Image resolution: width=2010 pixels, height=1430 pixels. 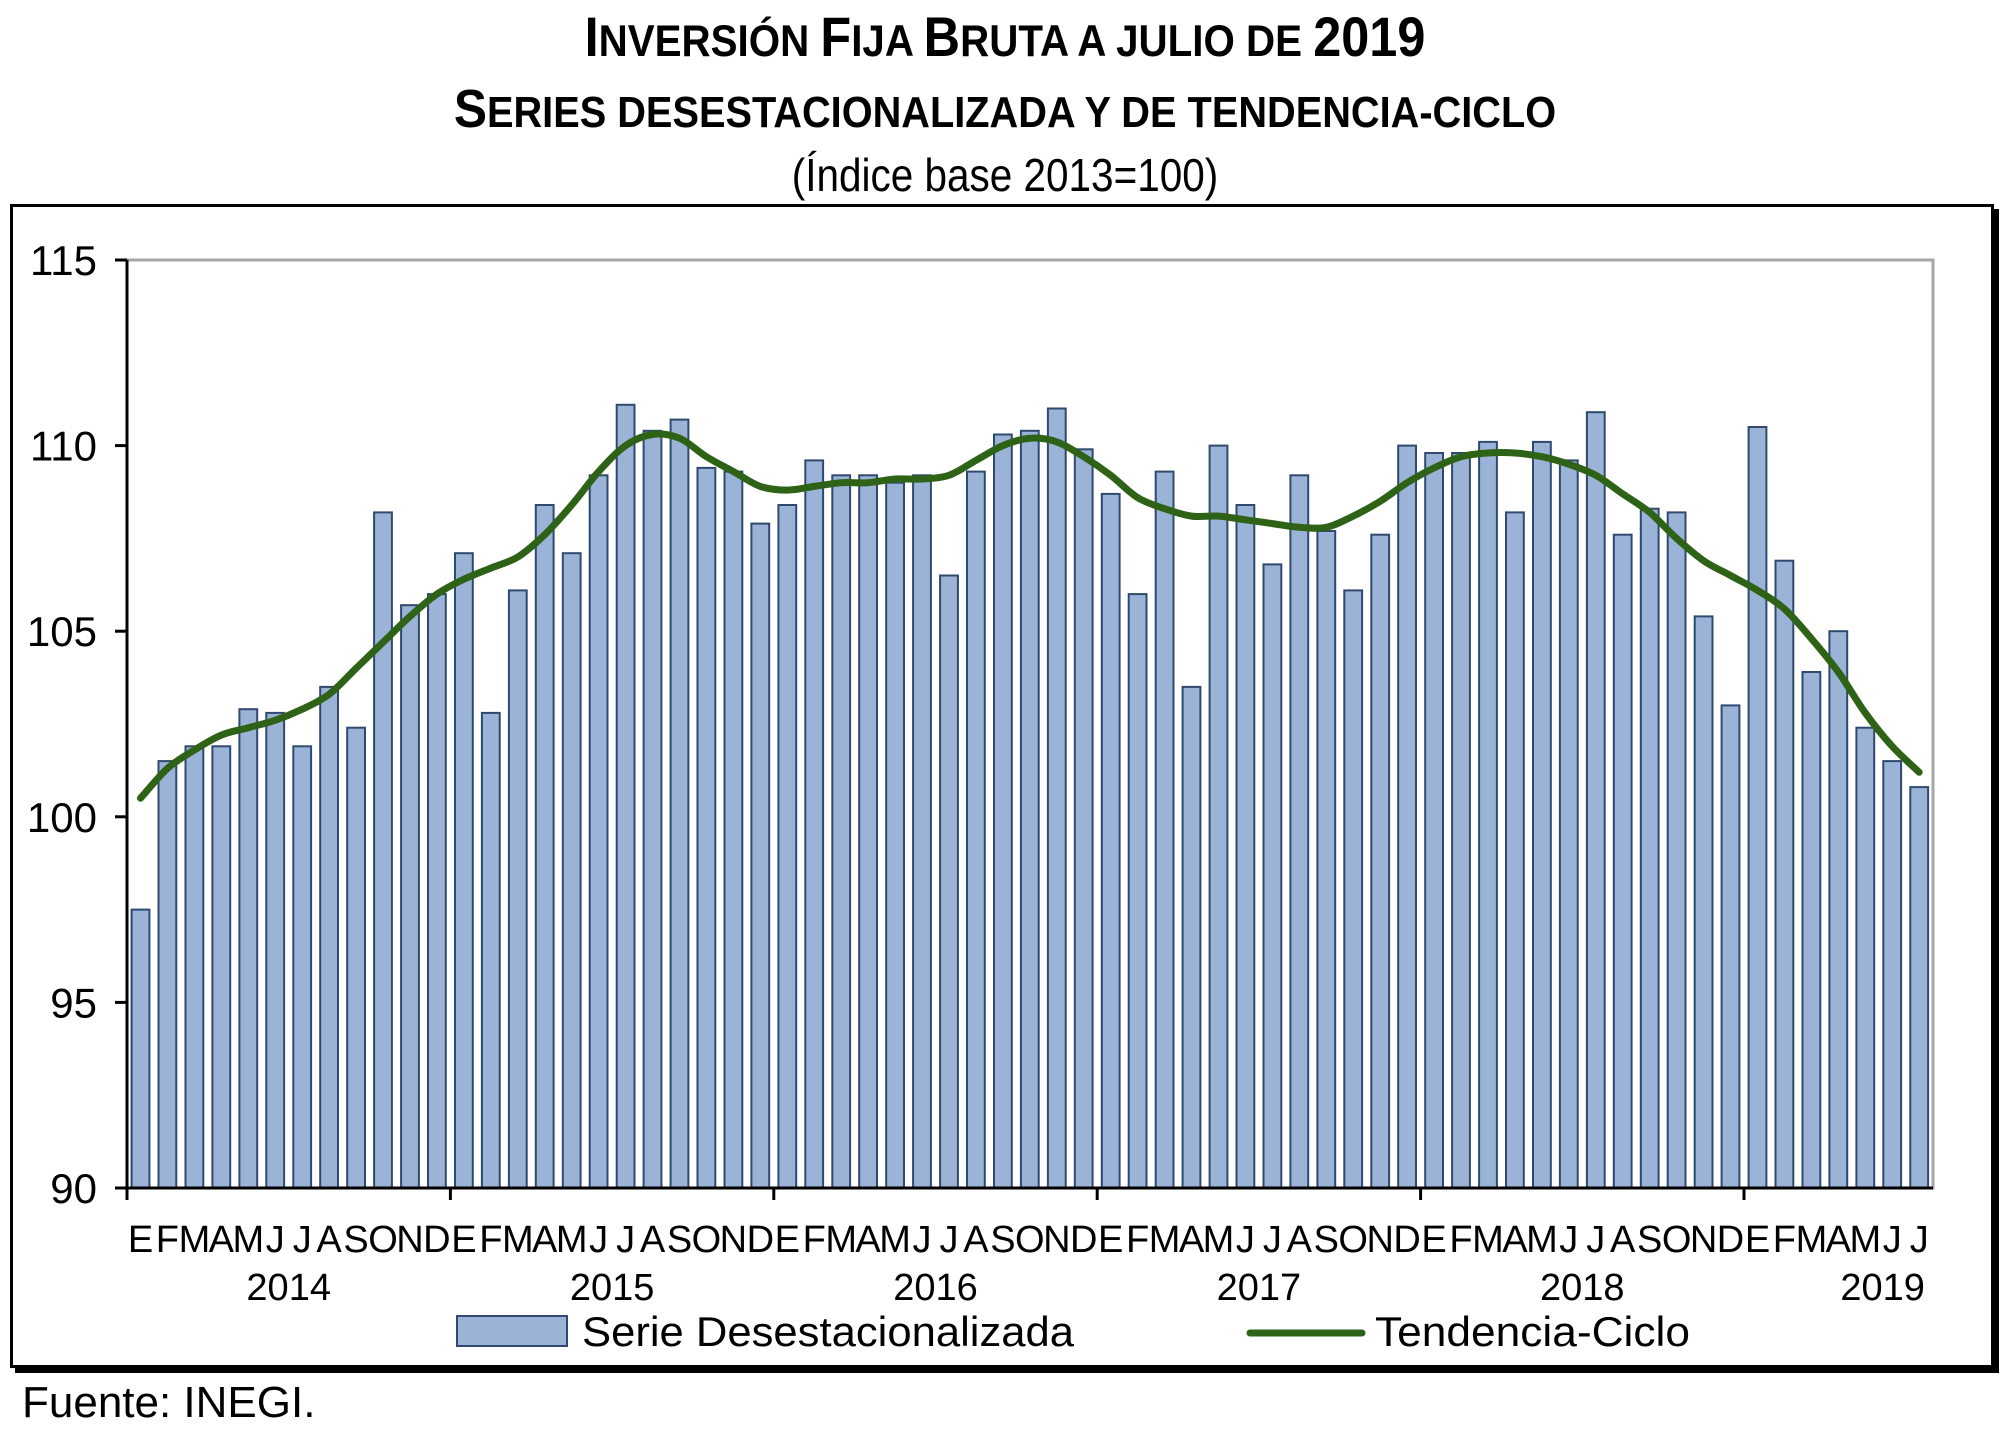 I want to click on x-year-label: 2018, so click(x=1582, y=1288).